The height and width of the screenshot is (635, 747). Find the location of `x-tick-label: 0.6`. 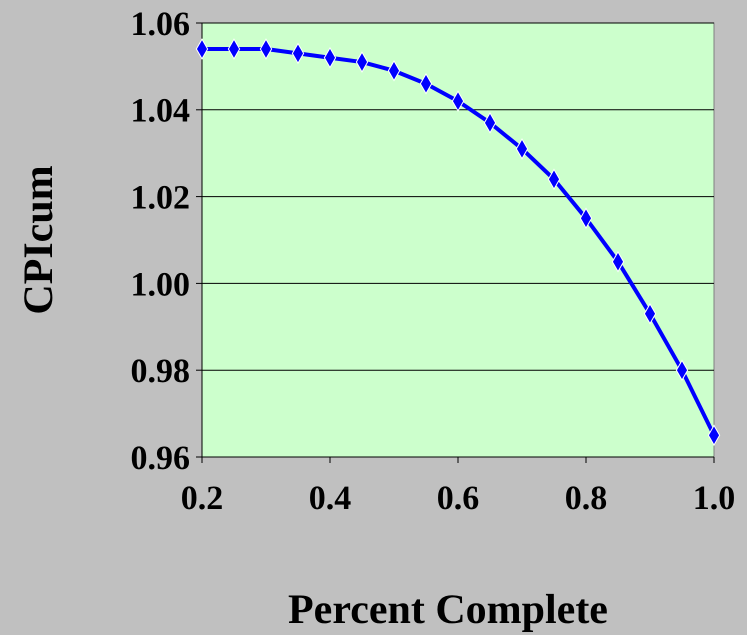

x-tick-label: 0.6 is located at coordinates (458, 498).